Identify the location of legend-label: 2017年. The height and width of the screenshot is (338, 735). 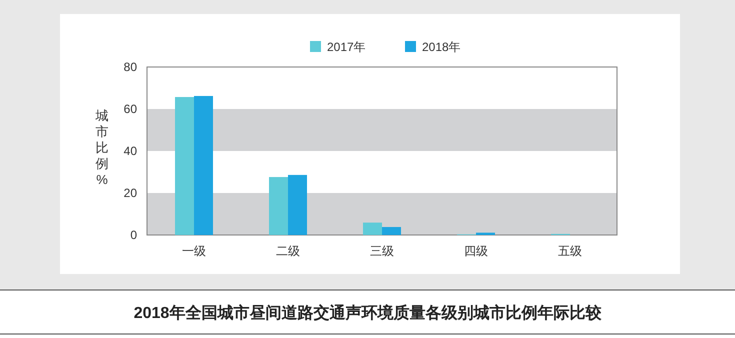
(346, 47).